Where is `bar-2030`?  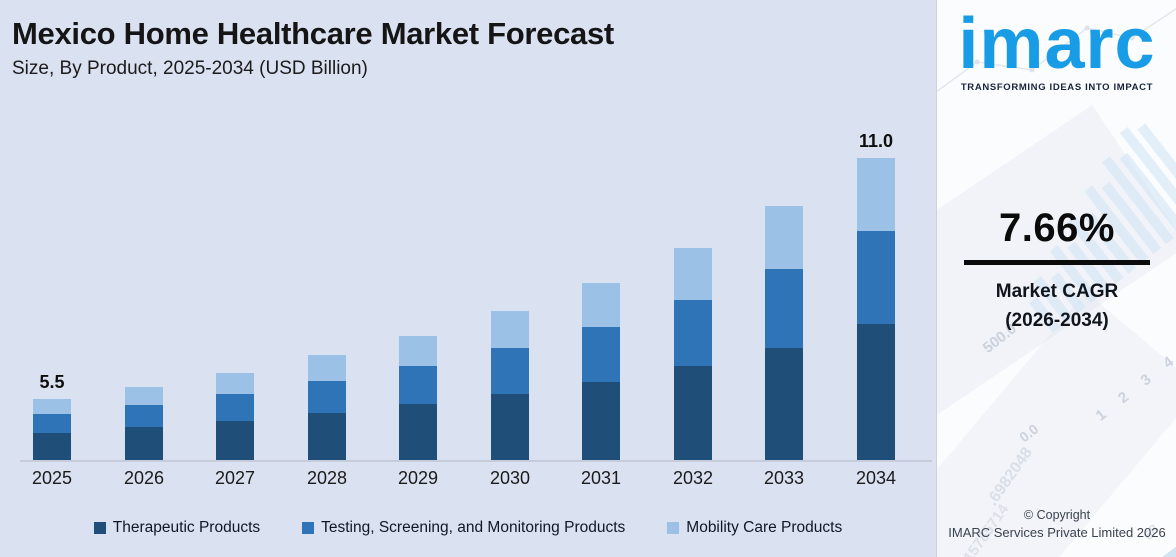 bar-2030 is located at coordinates (510, 386).